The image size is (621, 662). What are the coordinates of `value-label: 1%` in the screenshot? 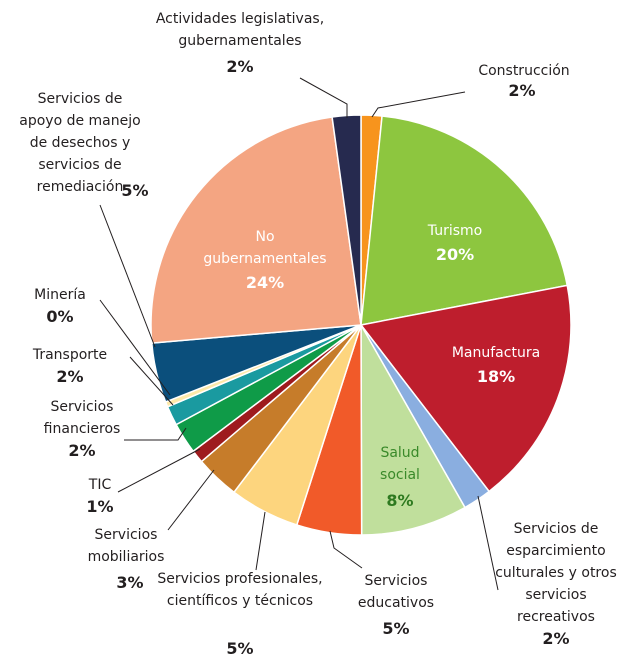 It's located at (100, 506).